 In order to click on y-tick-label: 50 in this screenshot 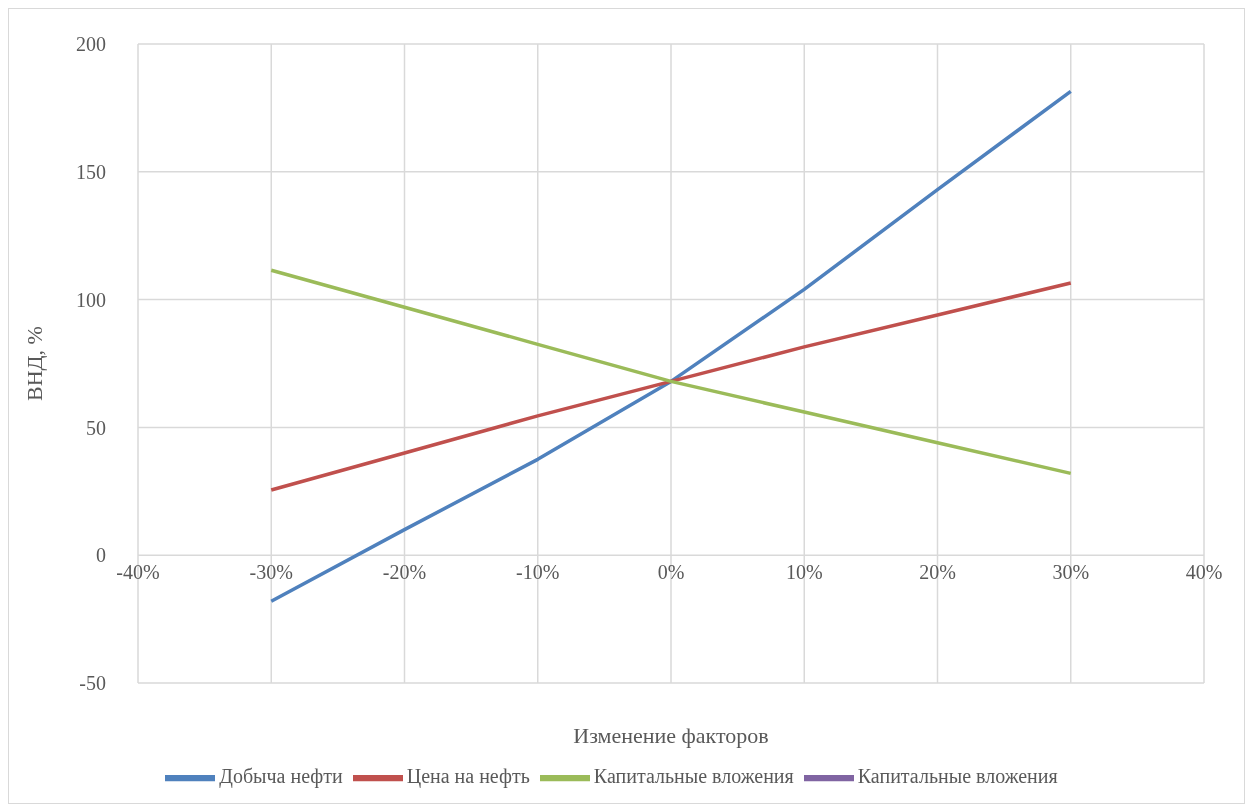, I will do `click(96, 427)`.